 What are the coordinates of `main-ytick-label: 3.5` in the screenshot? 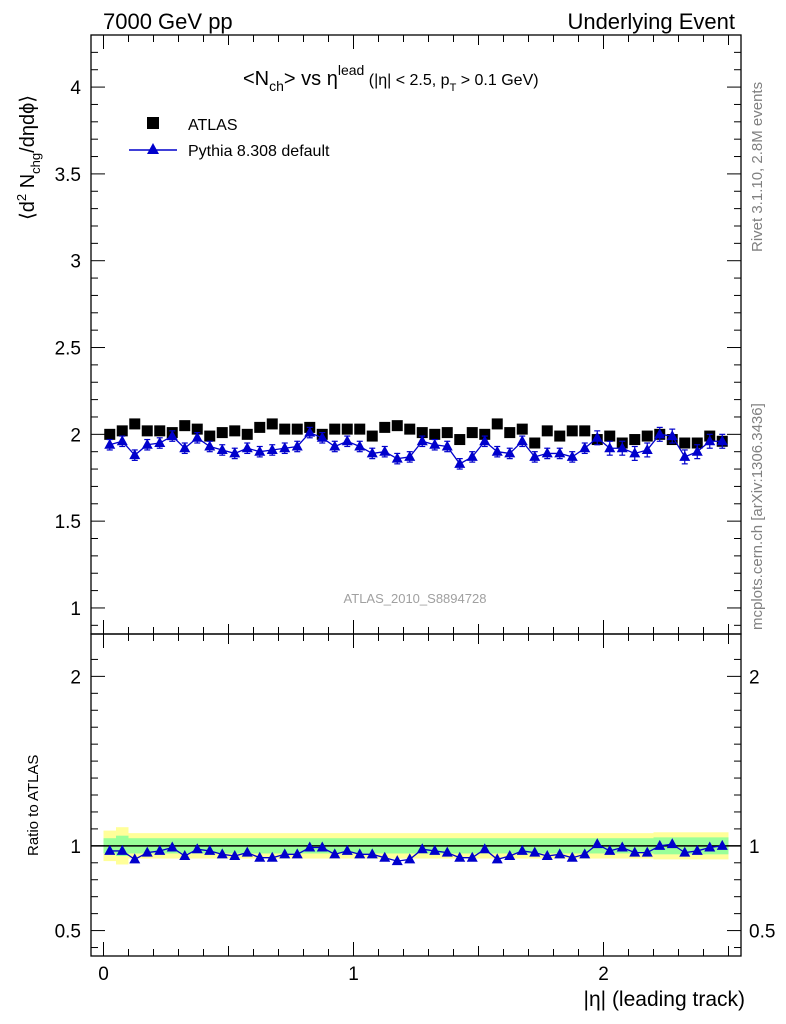 It's located at (68, 175).